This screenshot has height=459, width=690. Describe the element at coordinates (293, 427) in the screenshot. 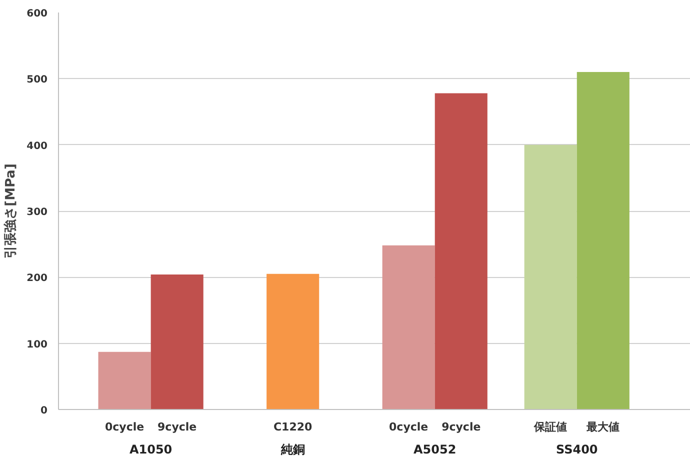

I see `series-label: C1220` at that location.